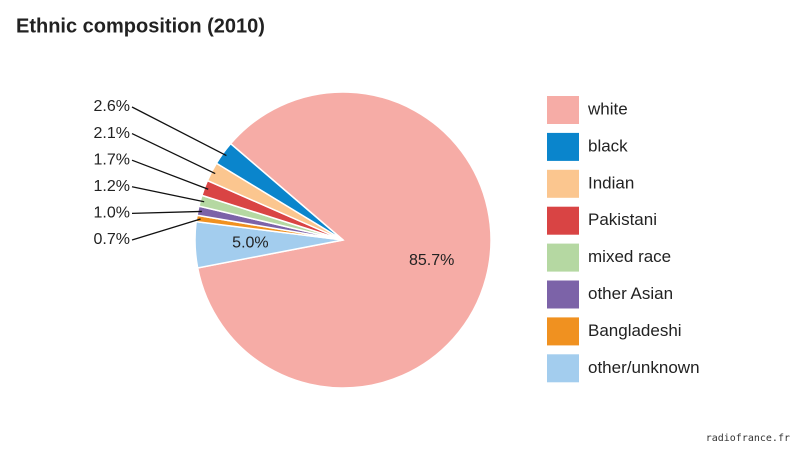  Describe the element at coordinates (630, 293) in the screenshot. I see `legend-label: other Asian` at that location.